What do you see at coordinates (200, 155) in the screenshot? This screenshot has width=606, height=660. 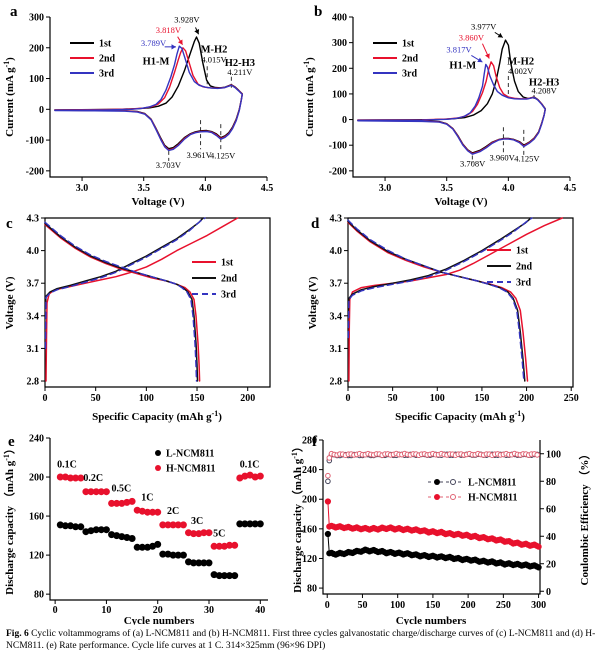 I see `svg-text: 3.961V` at bounding box center [200, 155].